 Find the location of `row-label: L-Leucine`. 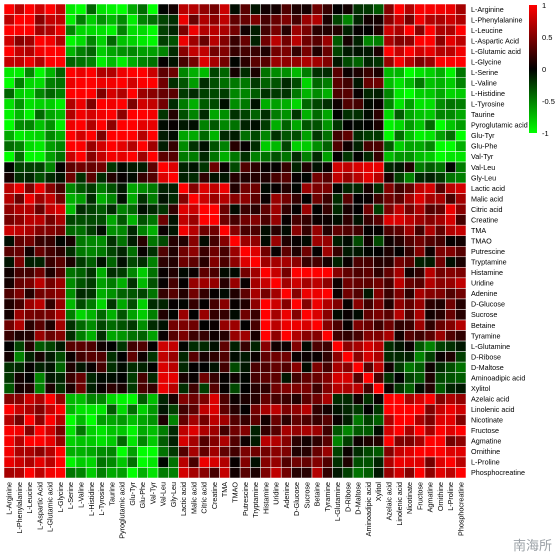

row-label: L-Leucine is located at coordinates (487, 30).